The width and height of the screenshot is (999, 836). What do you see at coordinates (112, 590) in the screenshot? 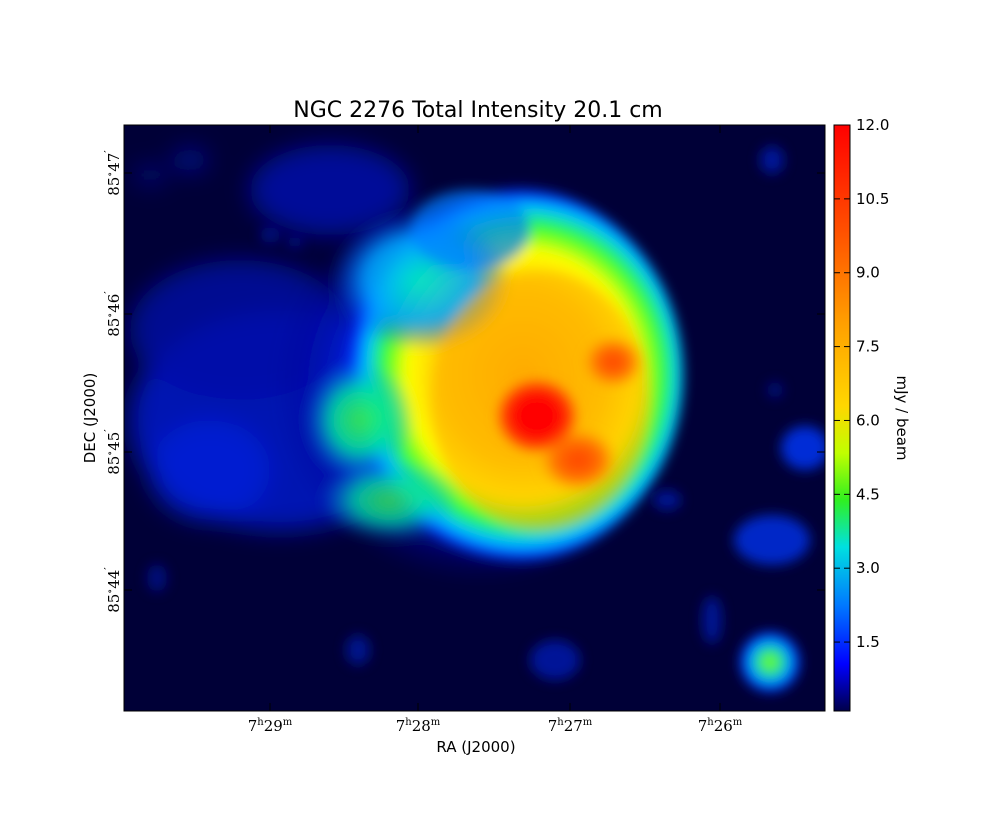
I see `y-tick-label: 85∘44′` at bounding box center [112, 590].